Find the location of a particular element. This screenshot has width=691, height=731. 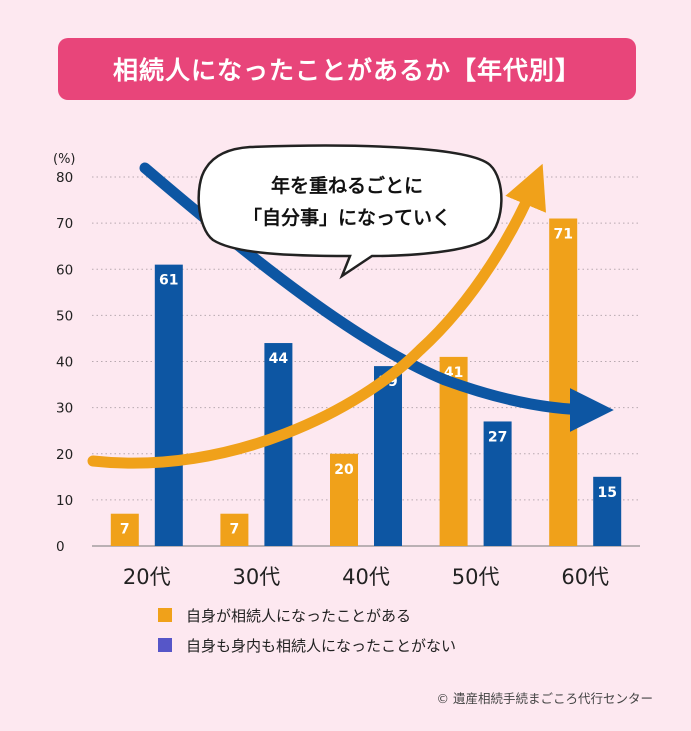

y-tick-label: 70 is located at coordinates (64, 224).